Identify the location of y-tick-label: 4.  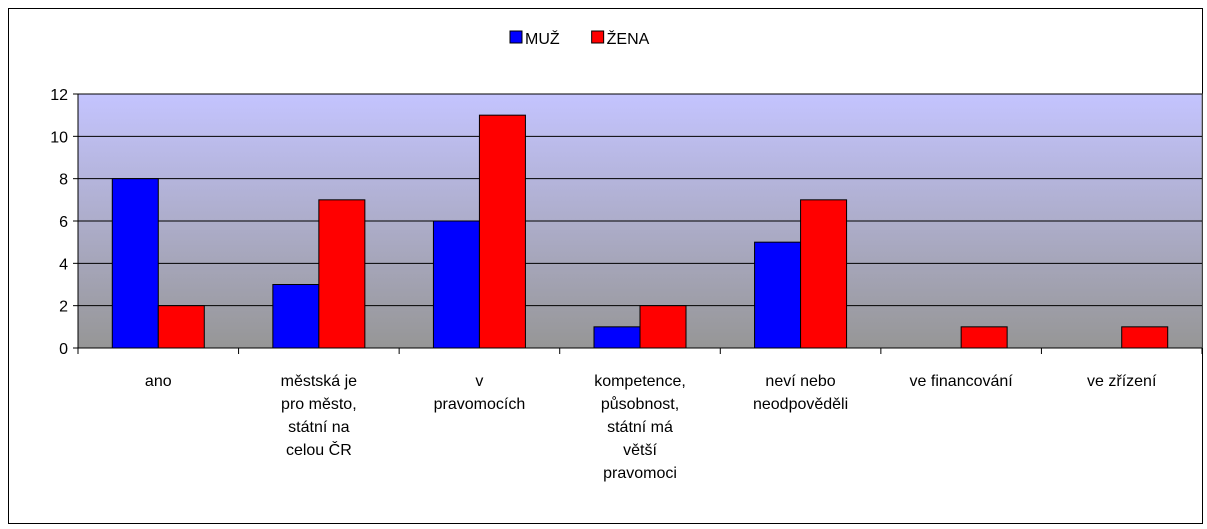
(63, 264).